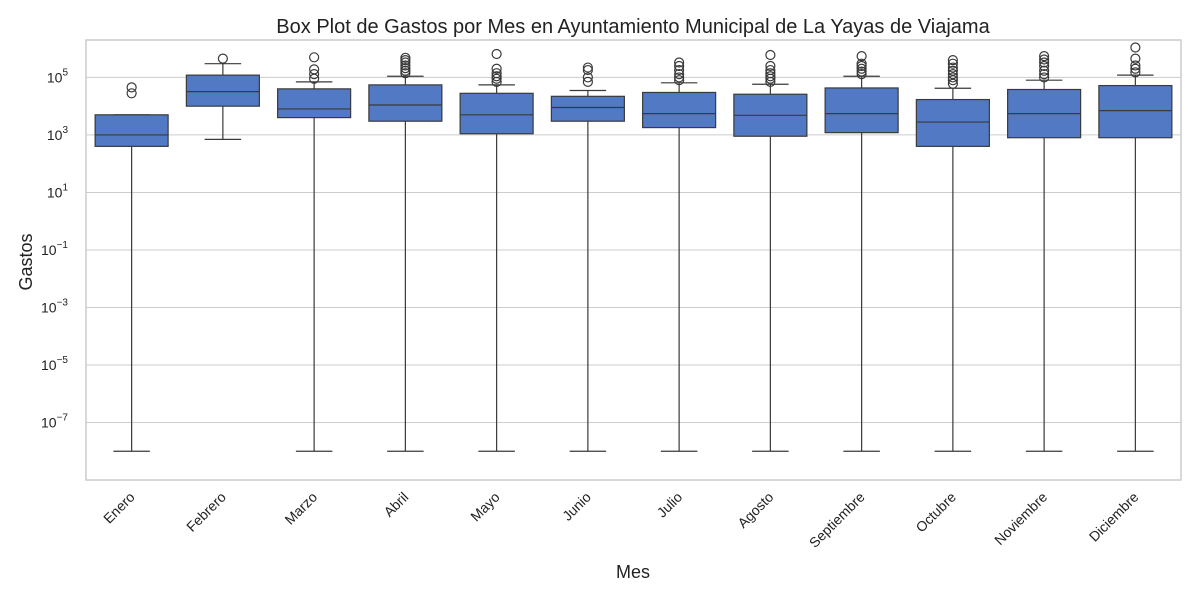 This screenshot has height=600, width=1200. Describe the element at coordinates (633, 572) in the screenshot. I see `x-axis-label: Mes` at that location.